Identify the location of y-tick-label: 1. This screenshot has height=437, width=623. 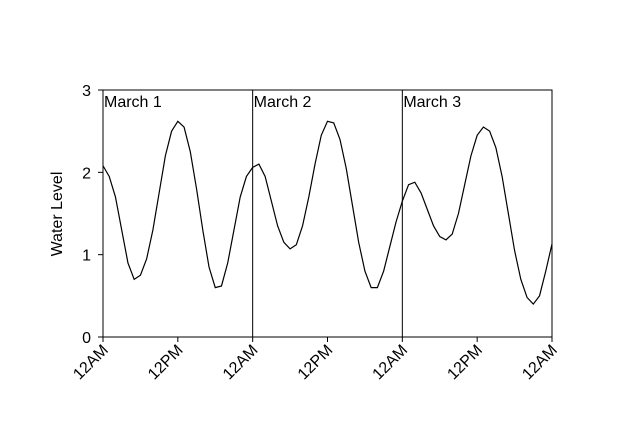
(86, 256).